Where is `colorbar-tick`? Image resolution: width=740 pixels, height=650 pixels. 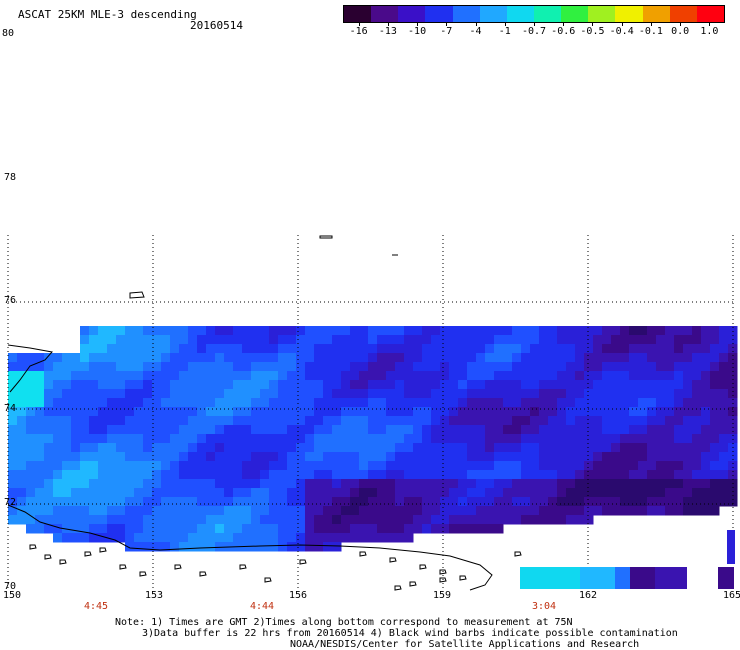 colorbar-tick is located at coordinates (651, 24).